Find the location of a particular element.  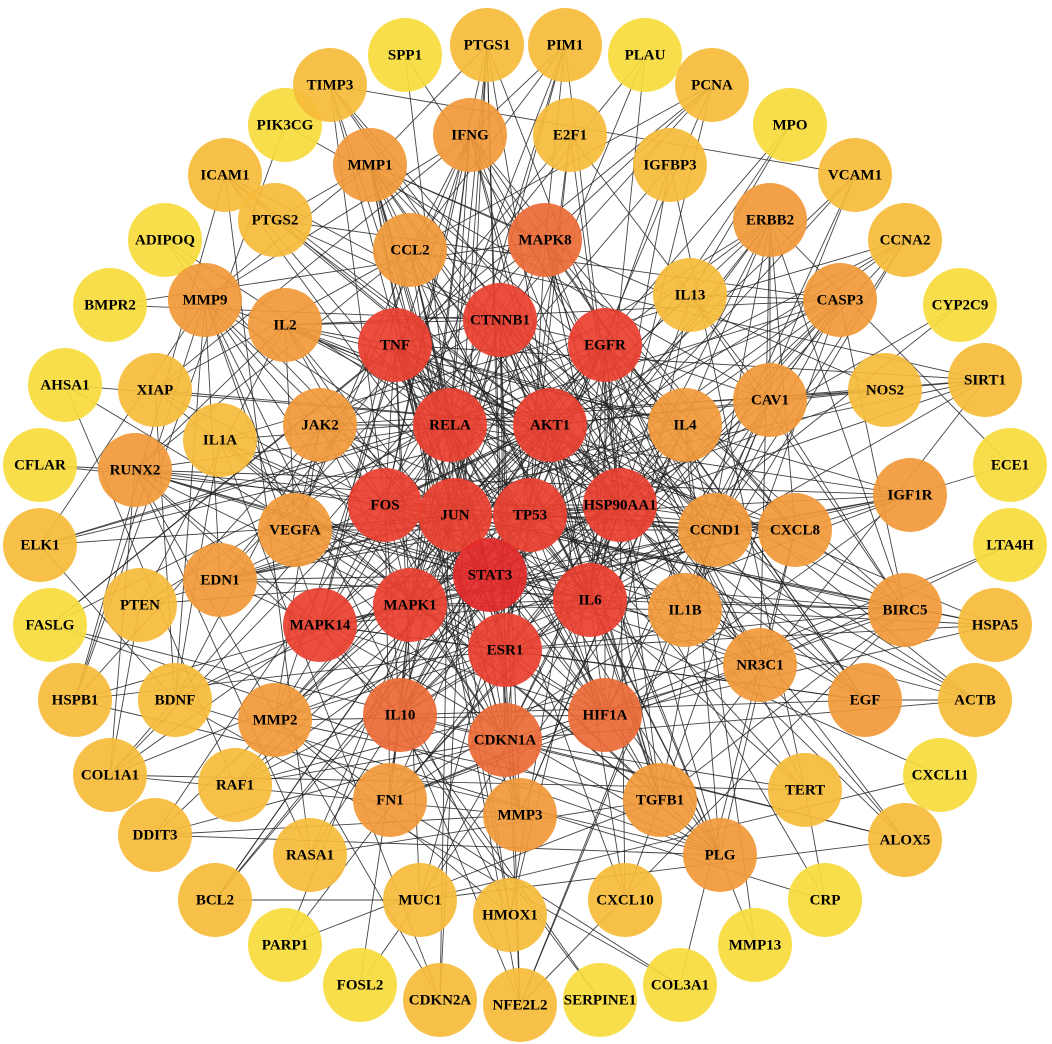

node-label: FOSL2 is located at coordinates (360, 985).